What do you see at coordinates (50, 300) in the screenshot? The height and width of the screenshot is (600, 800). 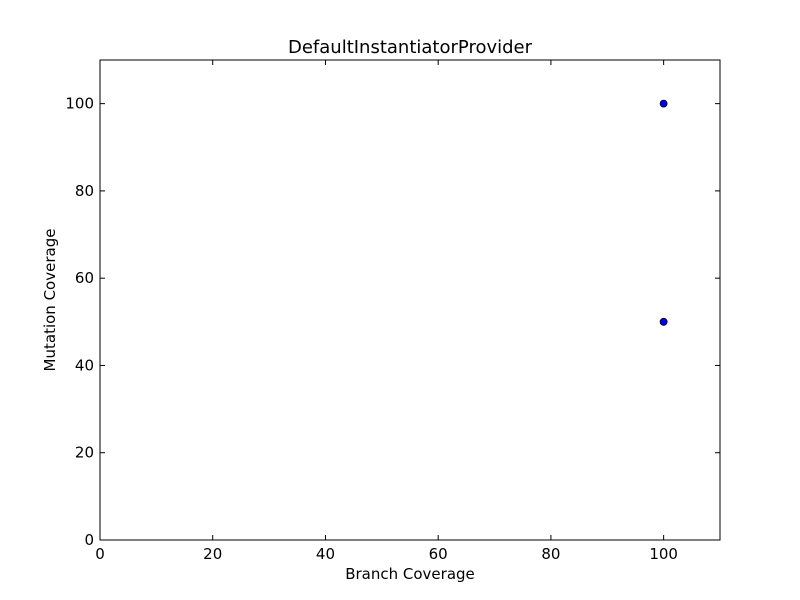 I see `y-axis-label: Mutation Coverage` at bounding box center [50, 300].